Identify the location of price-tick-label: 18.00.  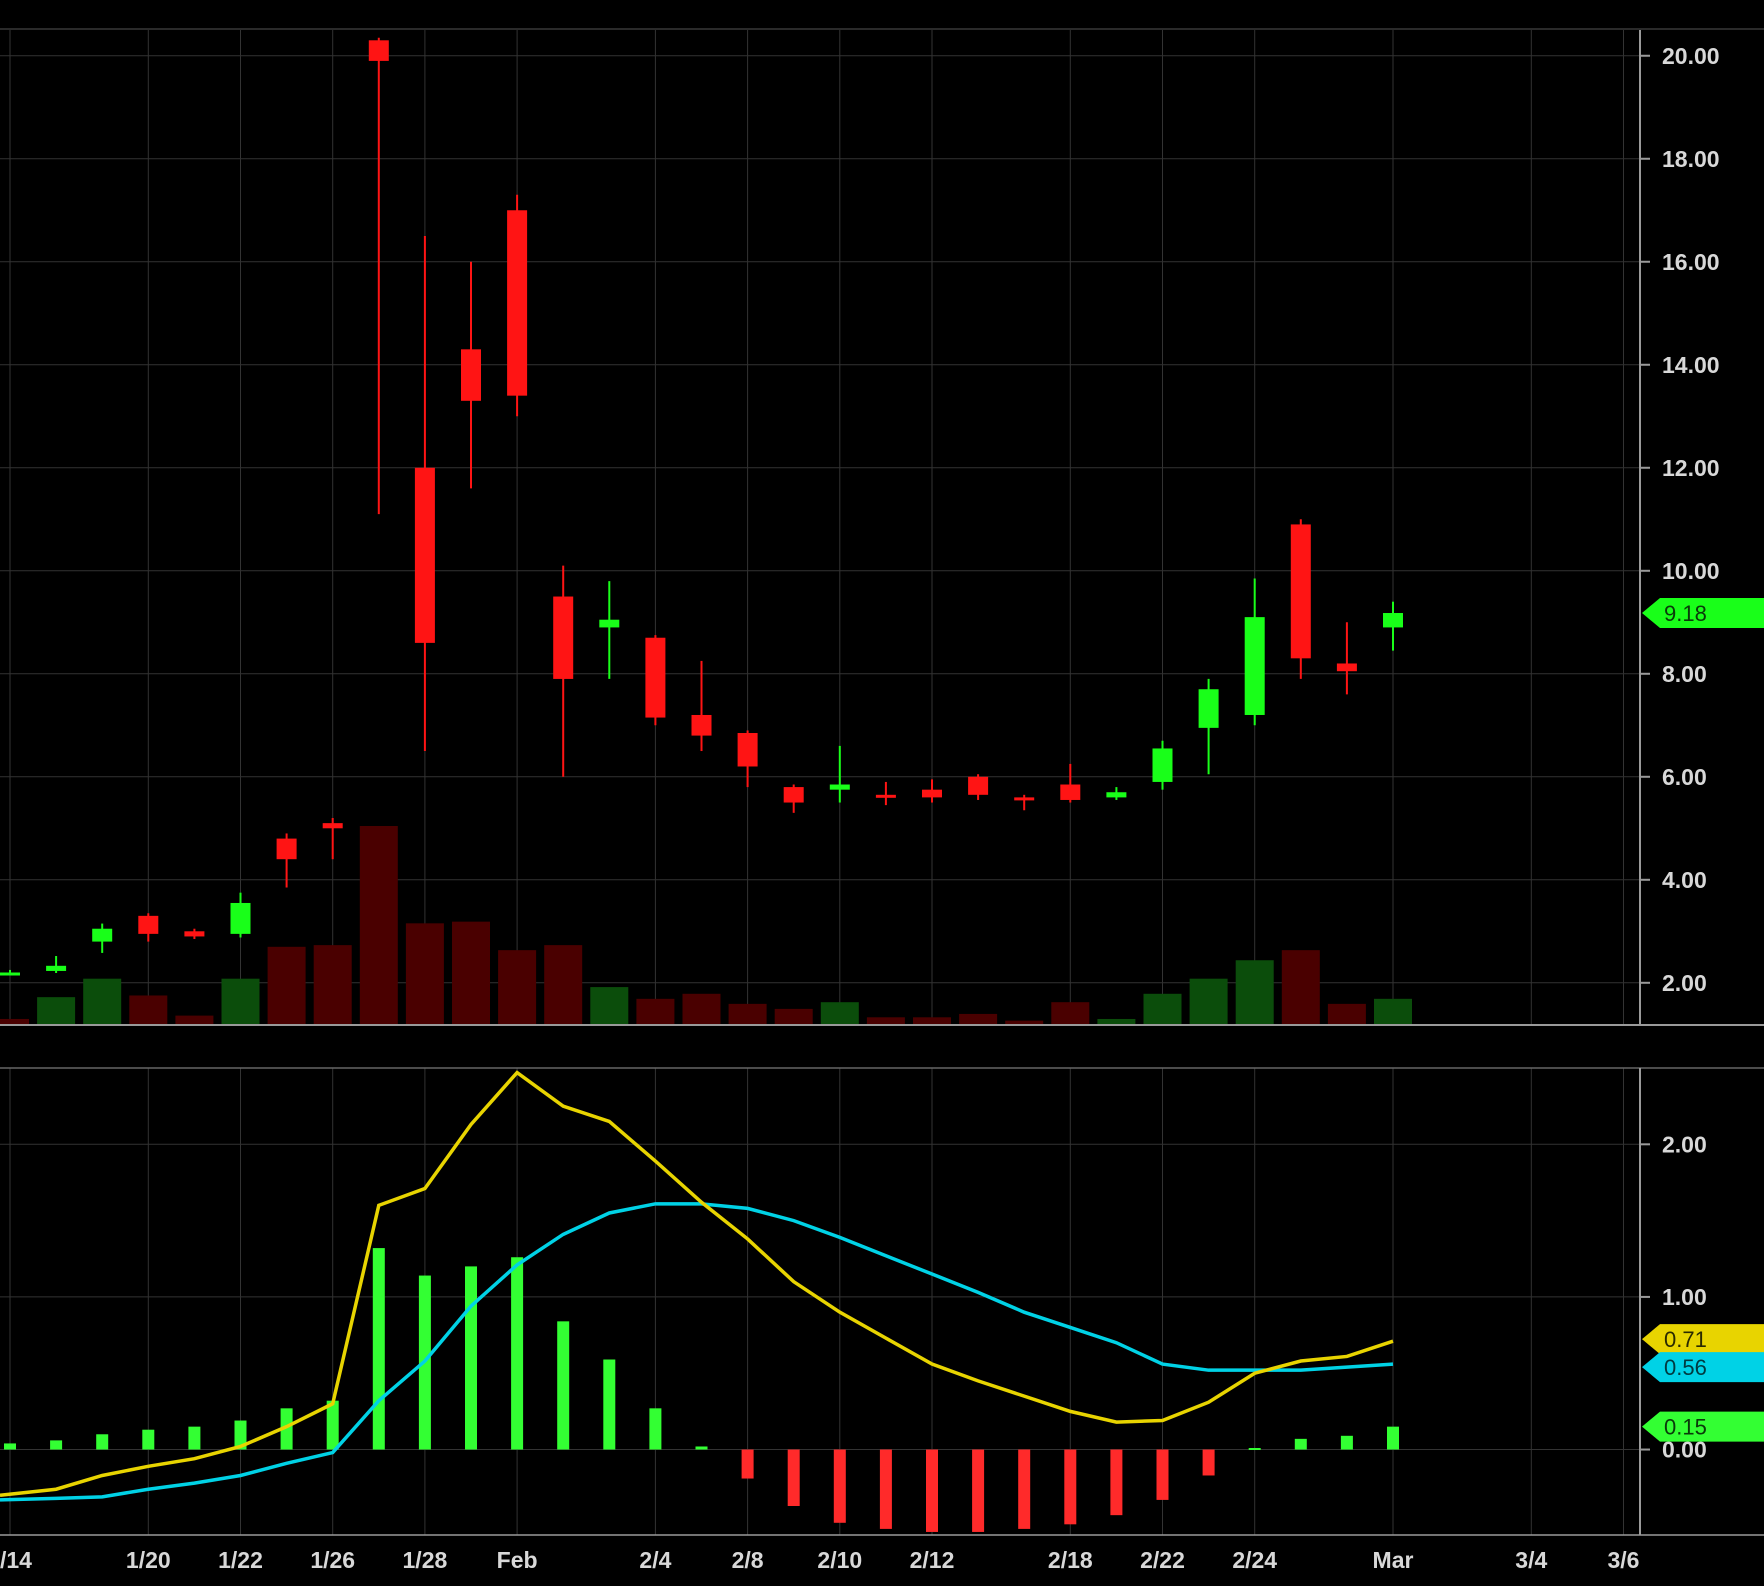
(1691, 159).